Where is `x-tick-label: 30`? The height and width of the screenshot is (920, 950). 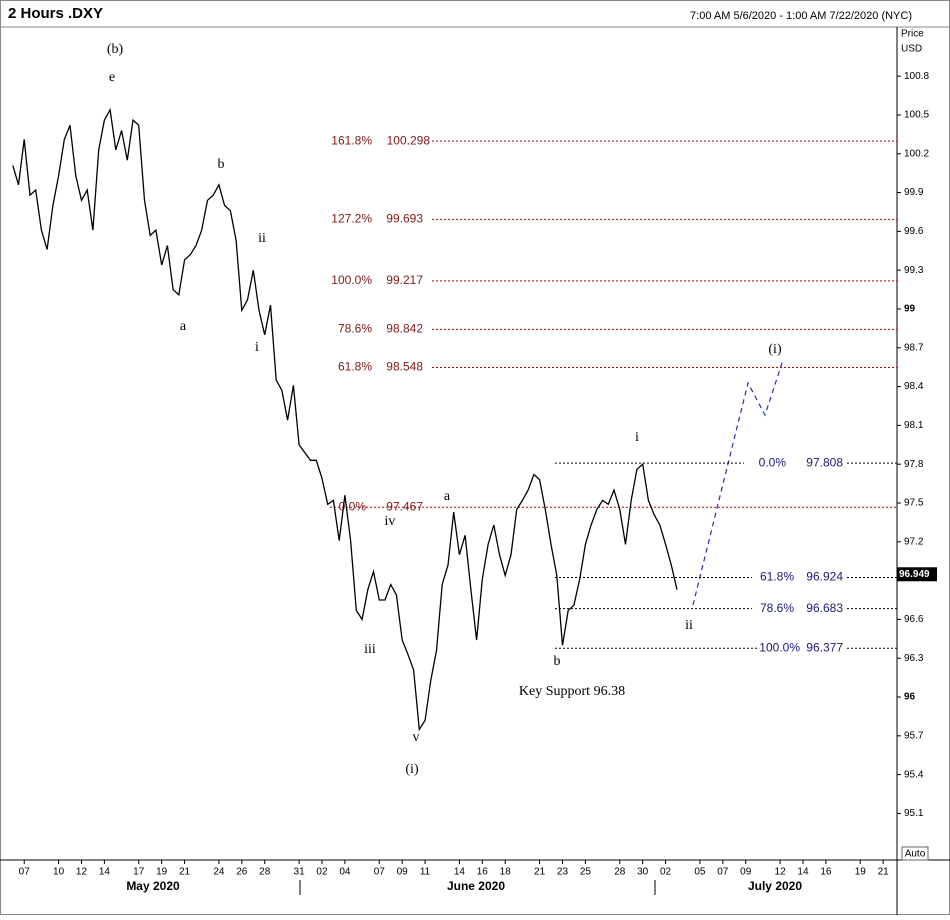 x-tick-label: 30 is located at coordinates (643, 872).